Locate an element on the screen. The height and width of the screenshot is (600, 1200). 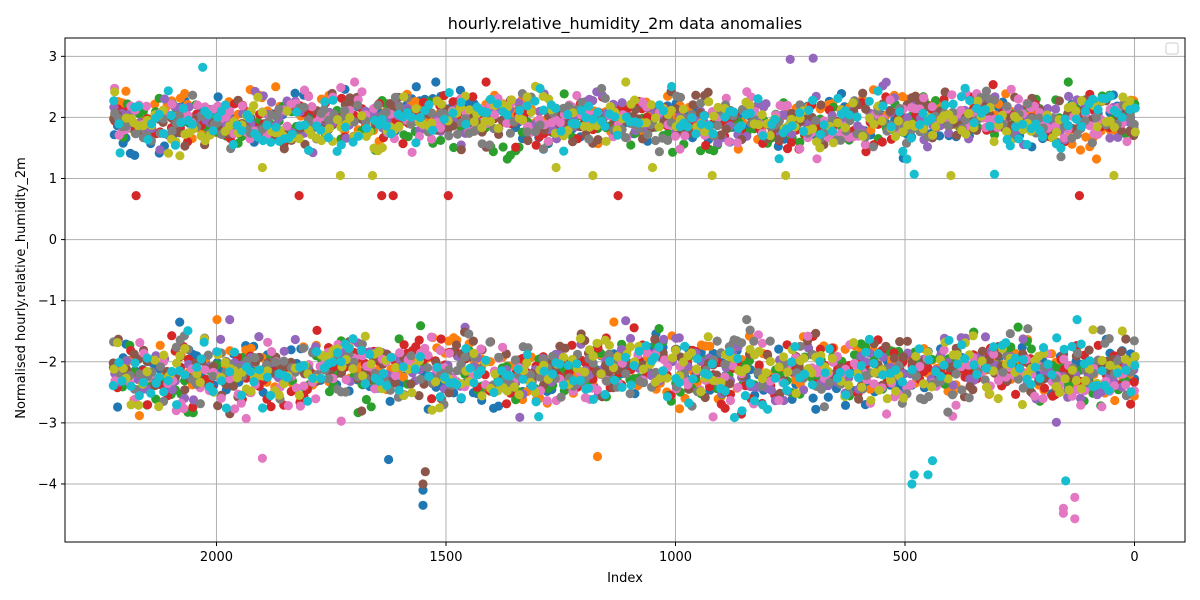
legend-box is located at coordinates (1172, 48).